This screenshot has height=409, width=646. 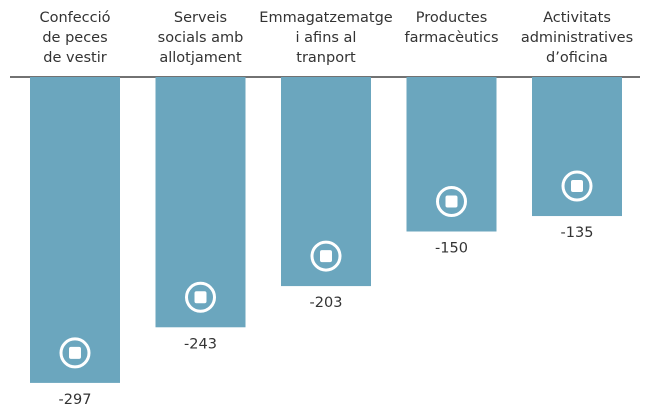 I want to click on category-label: Confecció, so click(x=74, y=18).